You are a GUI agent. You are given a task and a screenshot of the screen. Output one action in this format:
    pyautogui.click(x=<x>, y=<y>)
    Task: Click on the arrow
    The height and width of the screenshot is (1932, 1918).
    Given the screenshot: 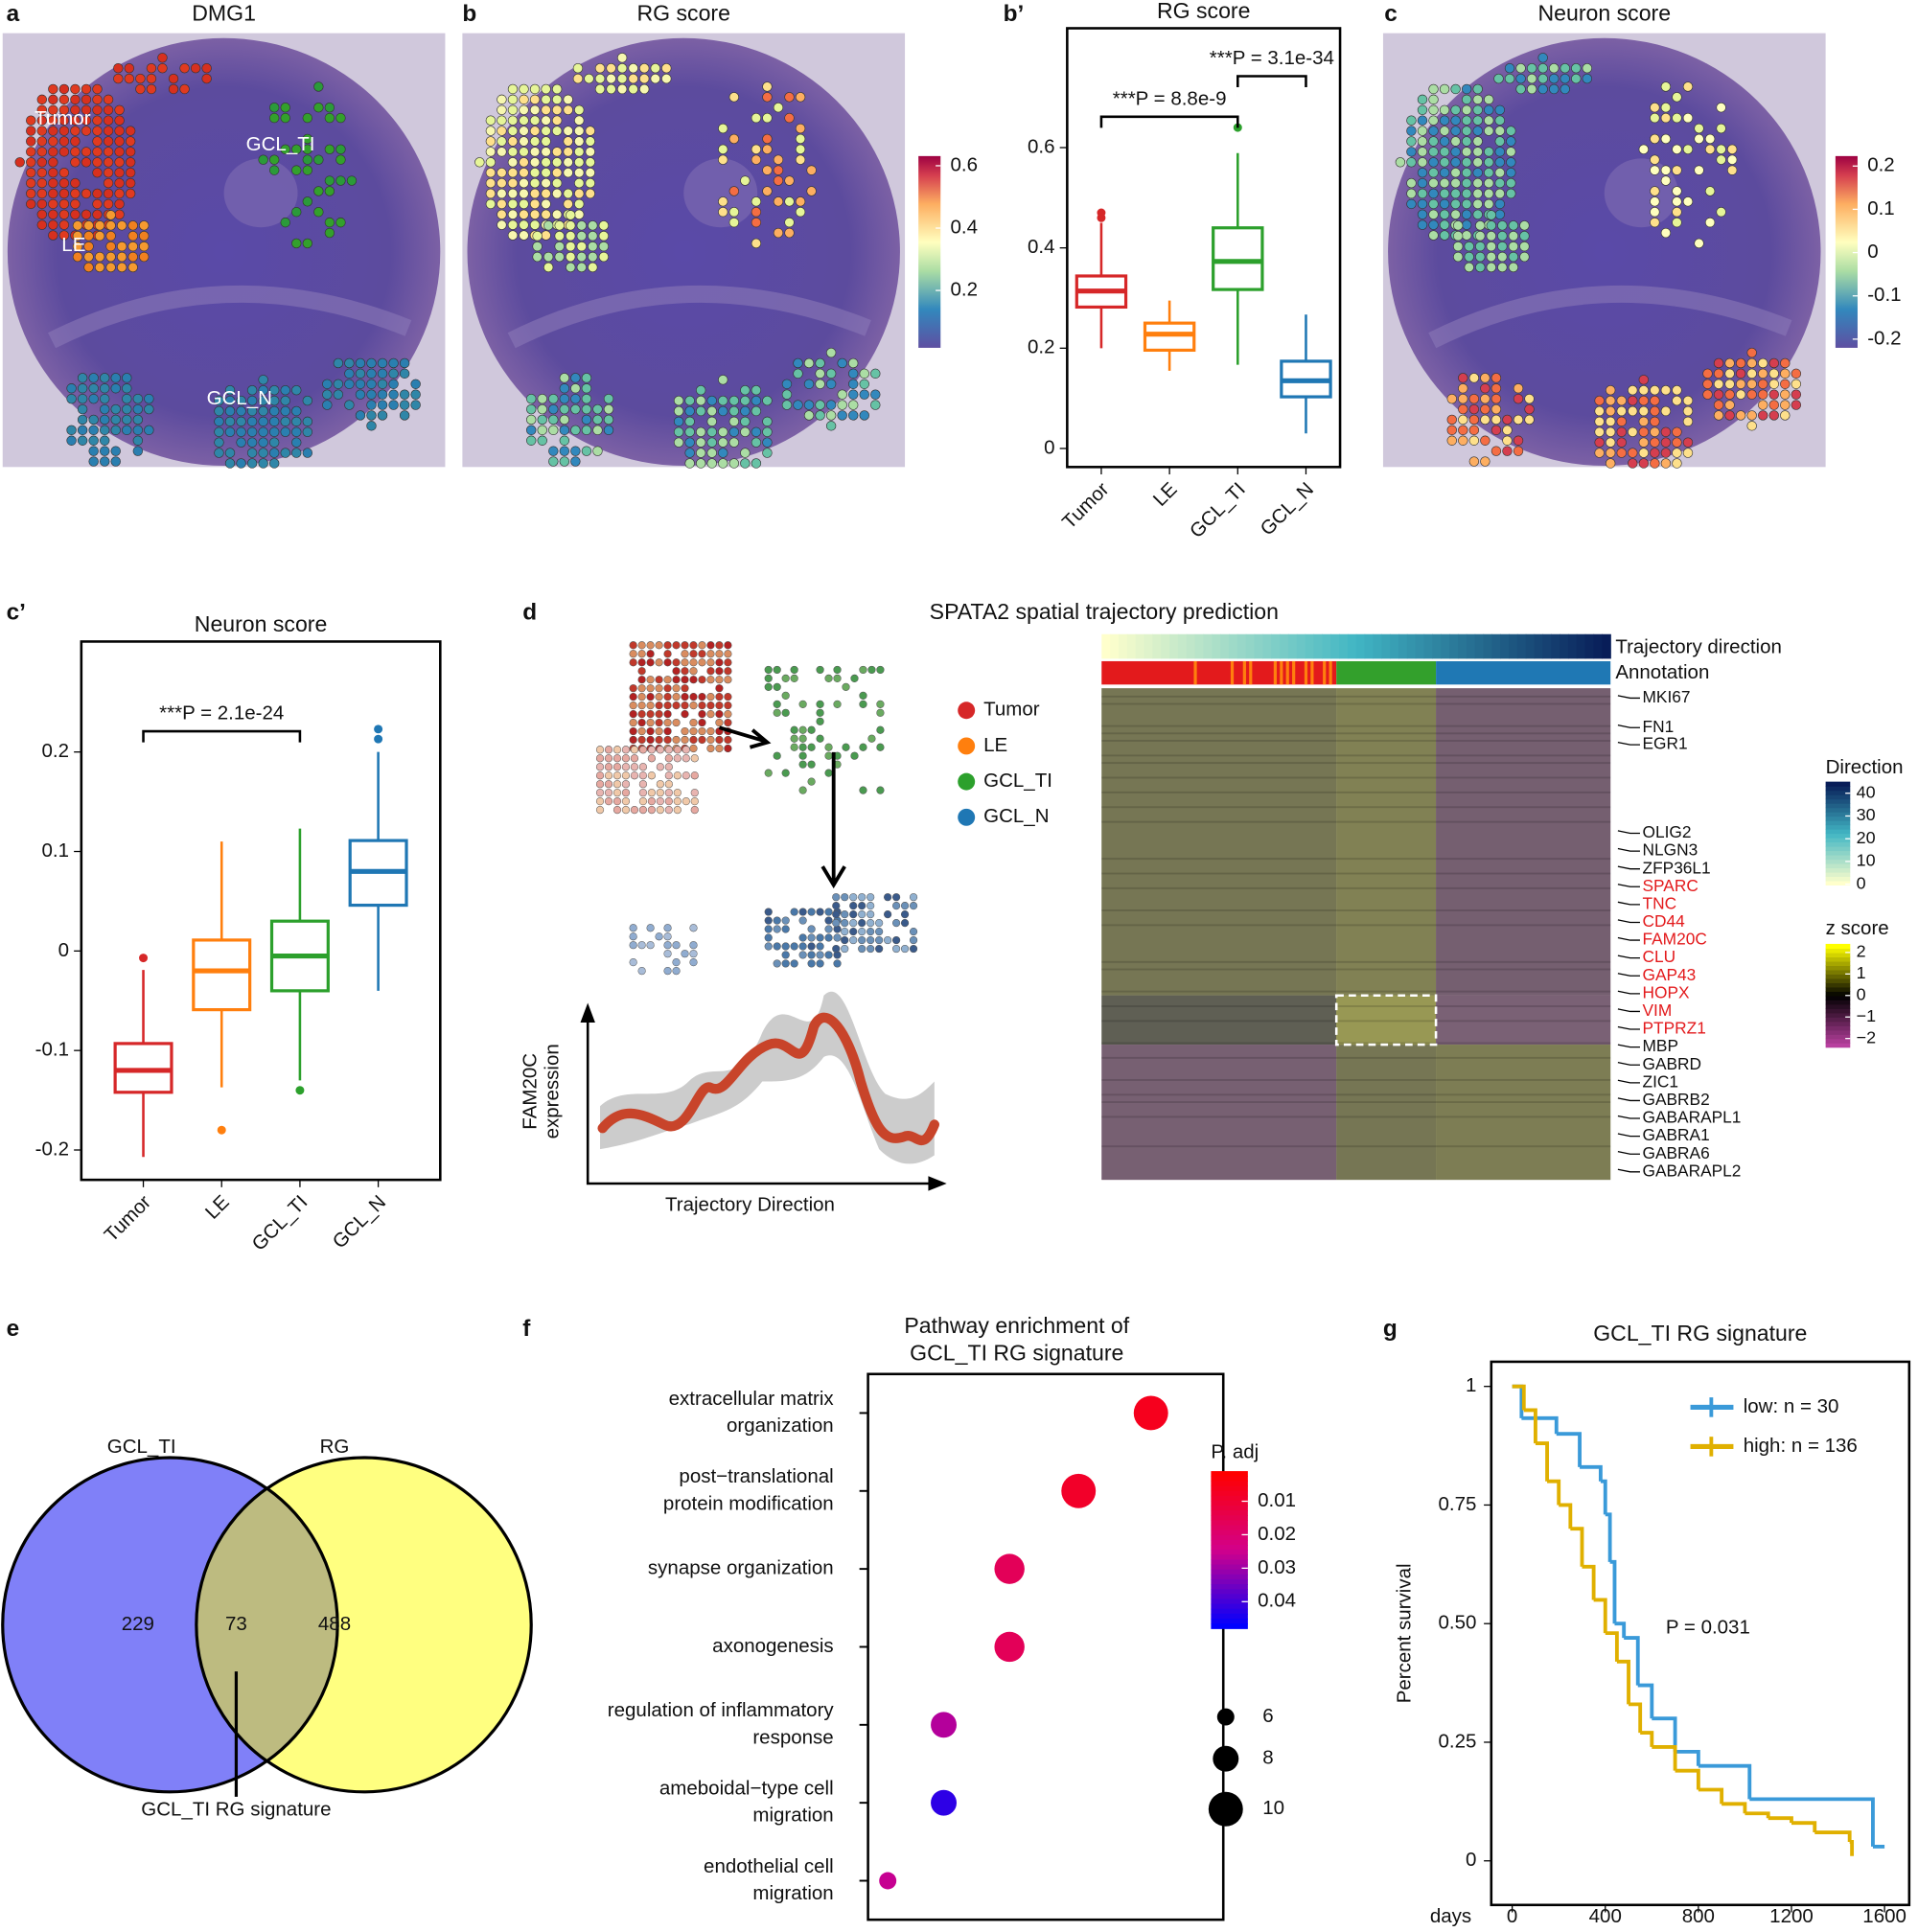 What is the action you would take?
    pyautogui.click(x=745, y=737)
    